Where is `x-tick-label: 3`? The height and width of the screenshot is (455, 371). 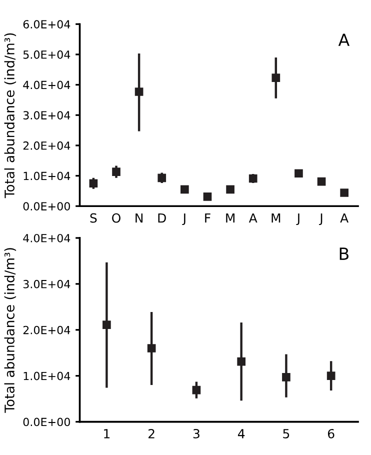 x-tick-label: 3 is located at coordinates (196, 433).